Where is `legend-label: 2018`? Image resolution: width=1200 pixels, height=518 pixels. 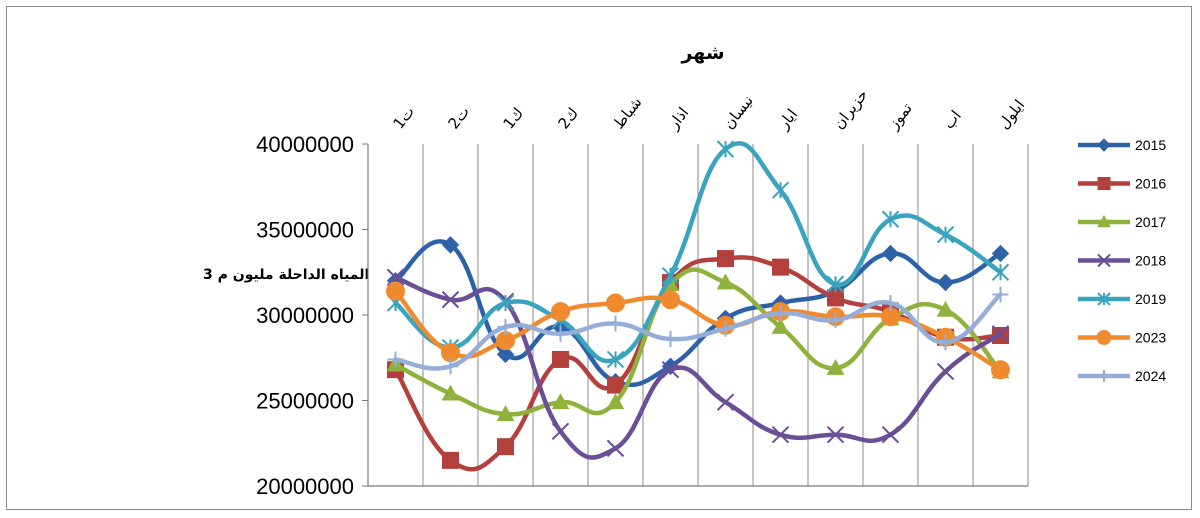 legend-label: 2018 is located at coordinates (1150, 261).